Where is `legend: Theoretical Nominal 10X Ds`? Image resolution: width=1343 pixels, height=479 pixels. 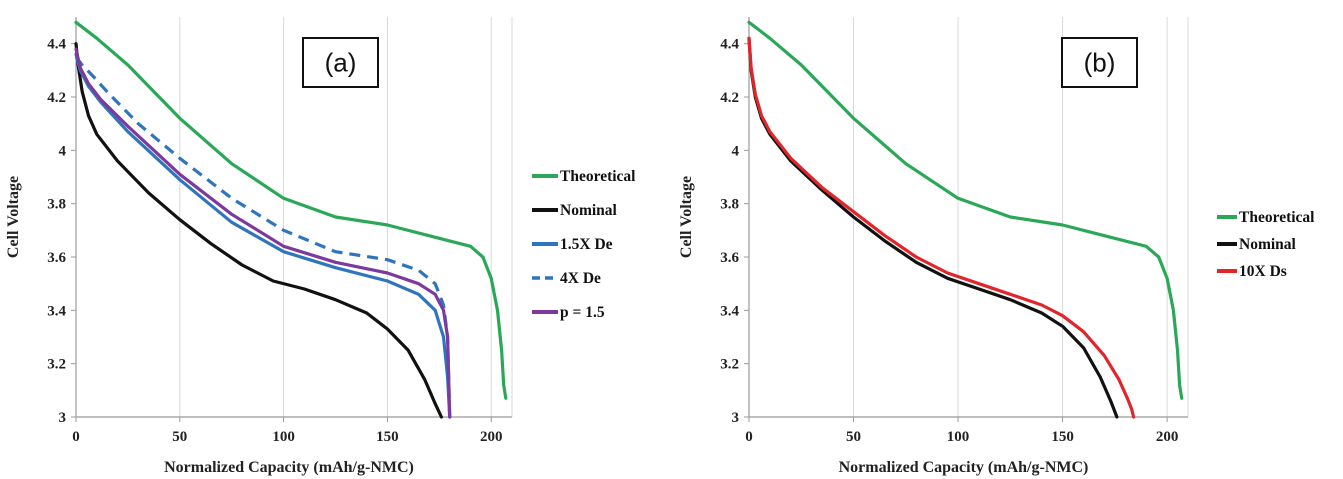 legend: Theoretical Nominal 10X Ds is located at coordinates (1266, 244).